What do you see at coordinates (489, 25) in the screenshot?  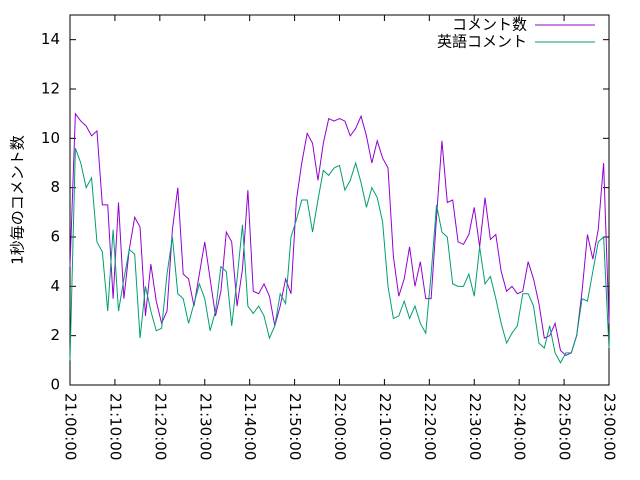 I see `legend-label: コメント数` at bounding box center [489, 25].